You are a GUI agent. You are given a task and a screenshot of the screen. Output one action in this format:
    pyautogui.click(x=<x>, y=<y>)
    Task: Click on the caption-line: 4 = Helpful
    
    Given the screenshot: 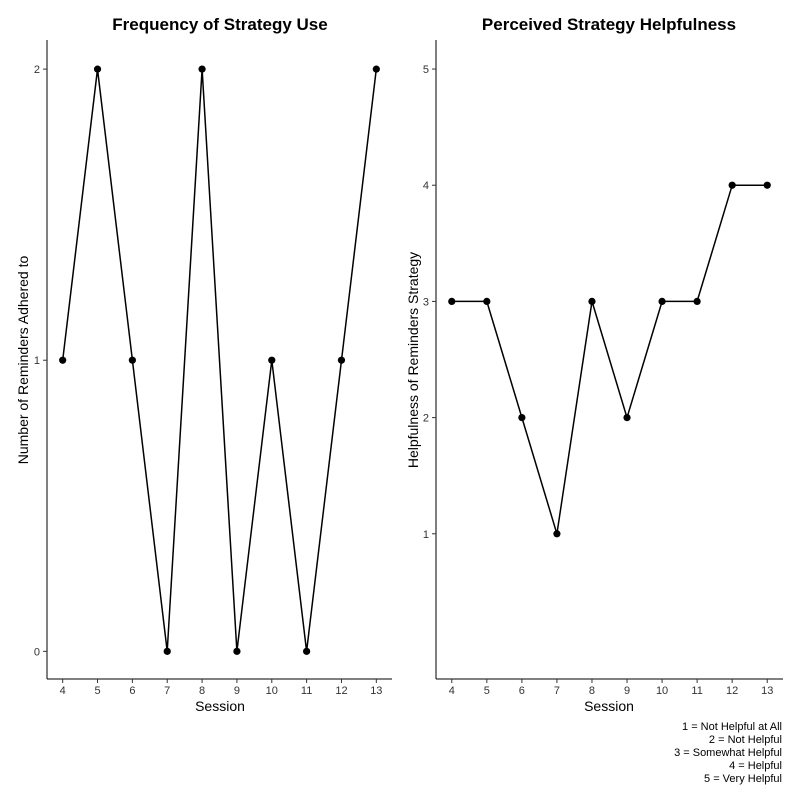 What is the action you would take?
    pyautogui.click(x=755, y=766)
    